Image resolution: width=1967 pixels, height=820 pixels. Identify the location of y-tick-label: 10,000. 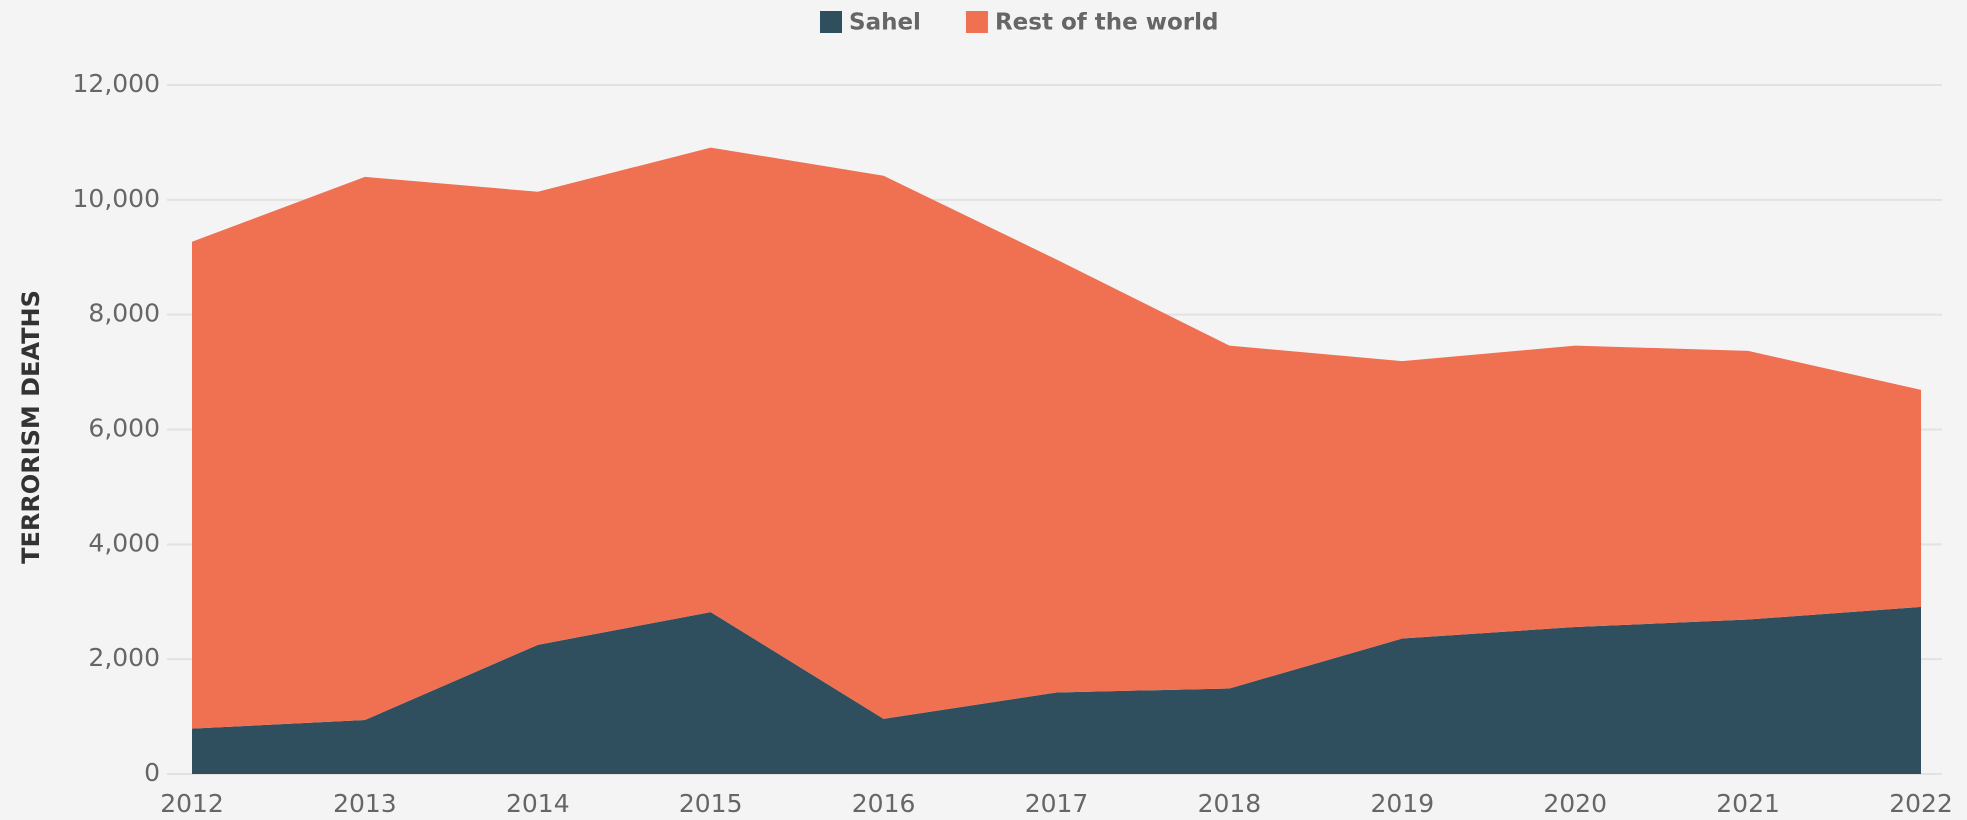
(116, 198).